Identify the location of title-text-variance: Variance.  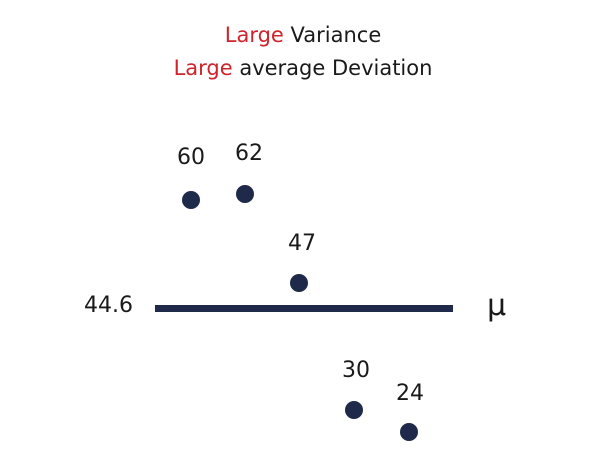
(332, 35).